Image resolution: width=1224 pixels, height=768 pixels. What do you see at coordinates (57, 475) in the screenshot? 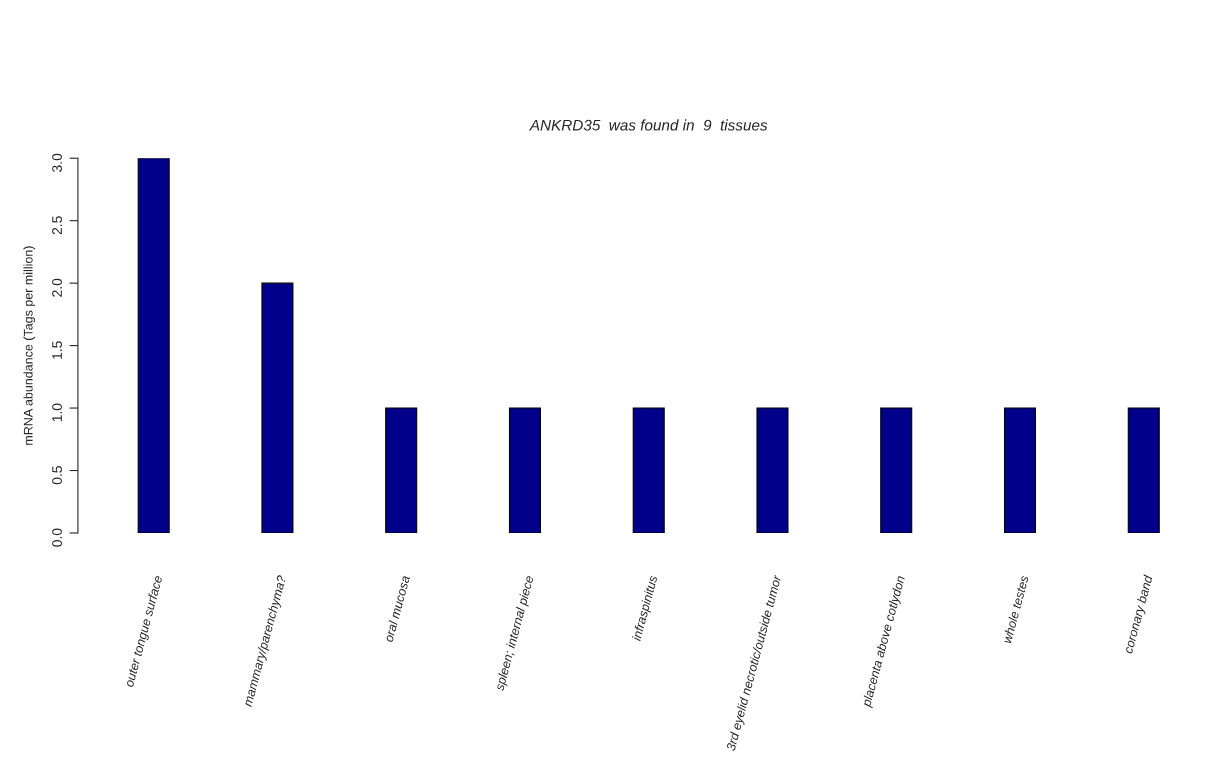
I see `y-tick-label: 0.5` at bounding box center [57, 475].